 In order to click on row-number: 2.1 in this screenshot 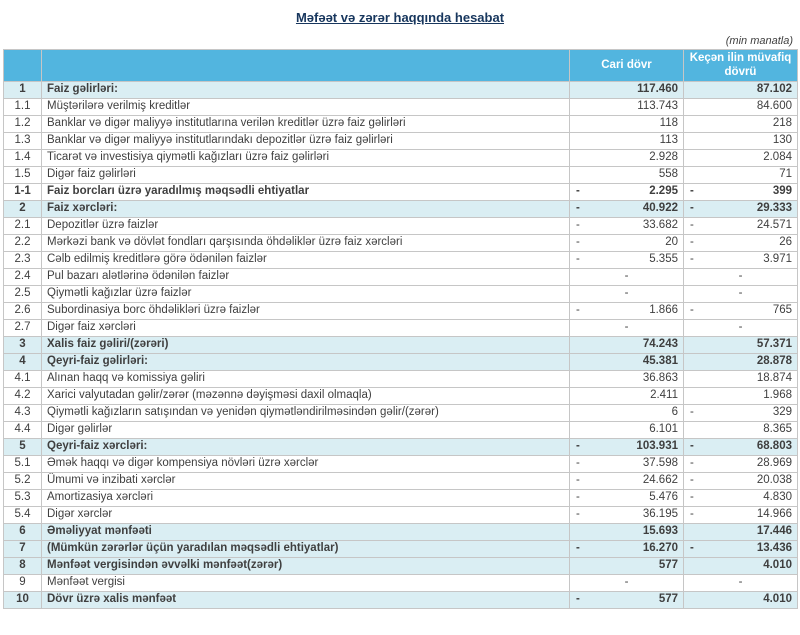, I will do `click(22, 226)`.